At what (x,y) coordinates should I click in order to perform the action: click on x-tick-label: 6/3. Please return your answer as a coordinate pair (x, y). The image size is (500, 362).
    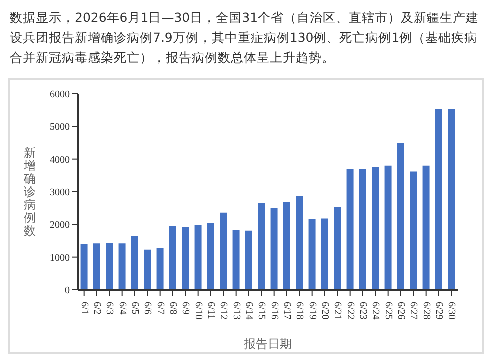
    Looking at the image, I should click on (110, 308).